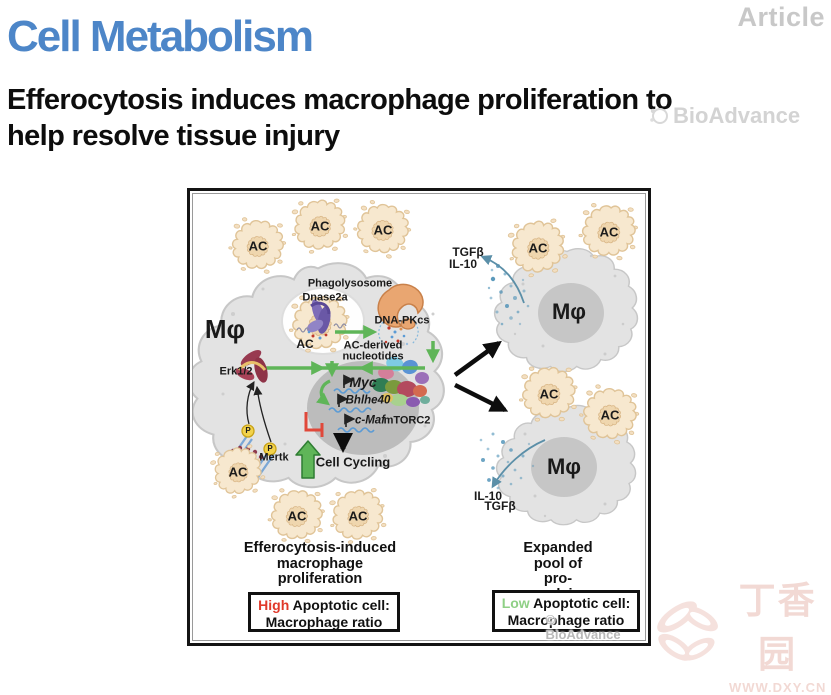  What do you see at coordinates (502, 279) in the screenshot?
I see `secretion-arrow-top` at bounding box center [502, 279].